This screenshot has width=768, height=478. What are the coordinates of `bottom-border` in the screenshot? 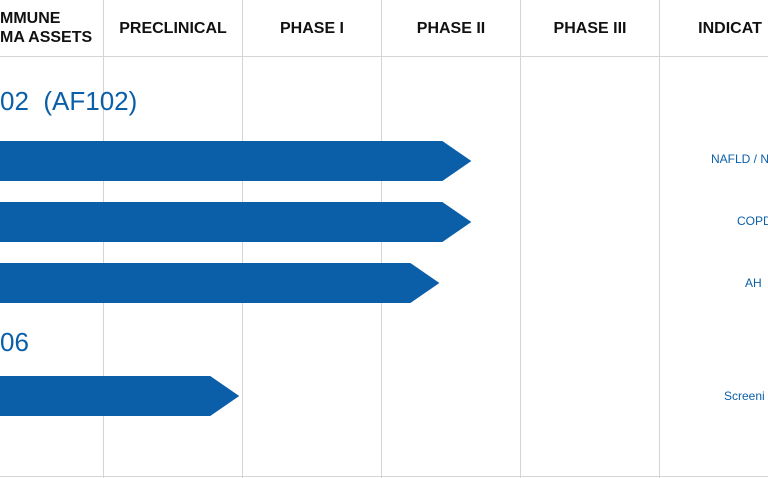 It's located at (384, 476).